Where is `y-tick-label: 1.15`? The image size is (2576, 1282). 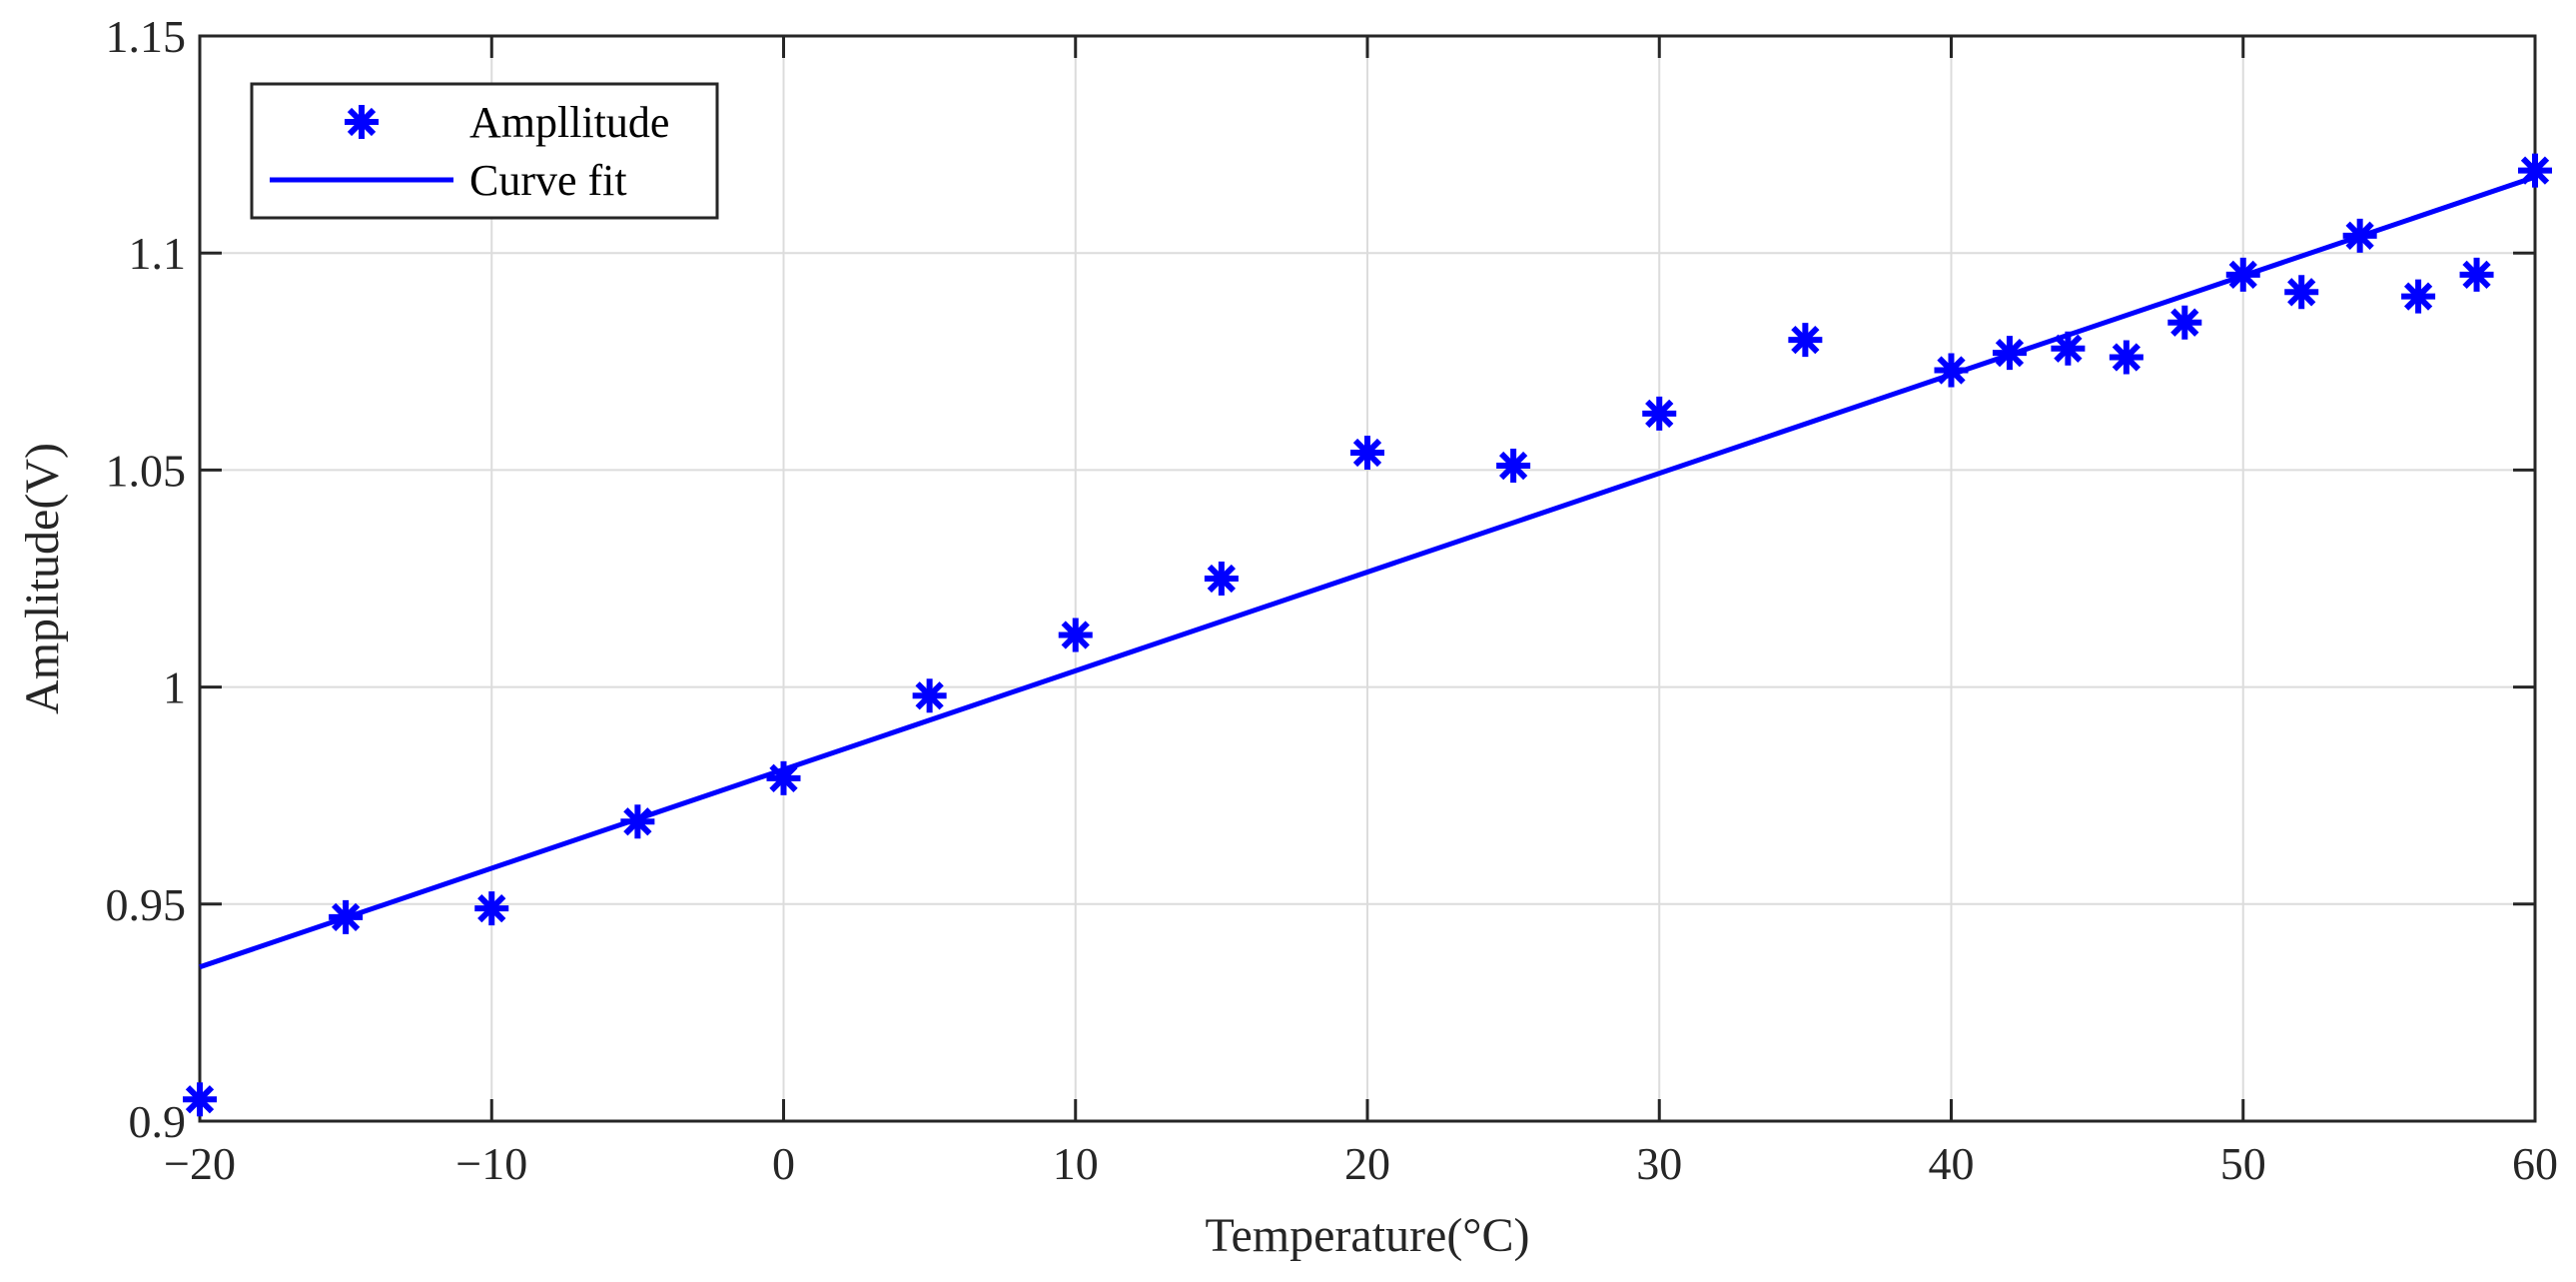
y-tick-label: 1.15 is located at coordinates (146, 36).